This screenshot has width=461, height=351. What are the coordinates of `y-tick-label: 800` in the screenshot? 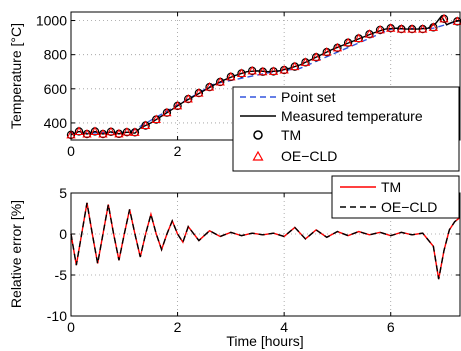 It's located at (56, 55).